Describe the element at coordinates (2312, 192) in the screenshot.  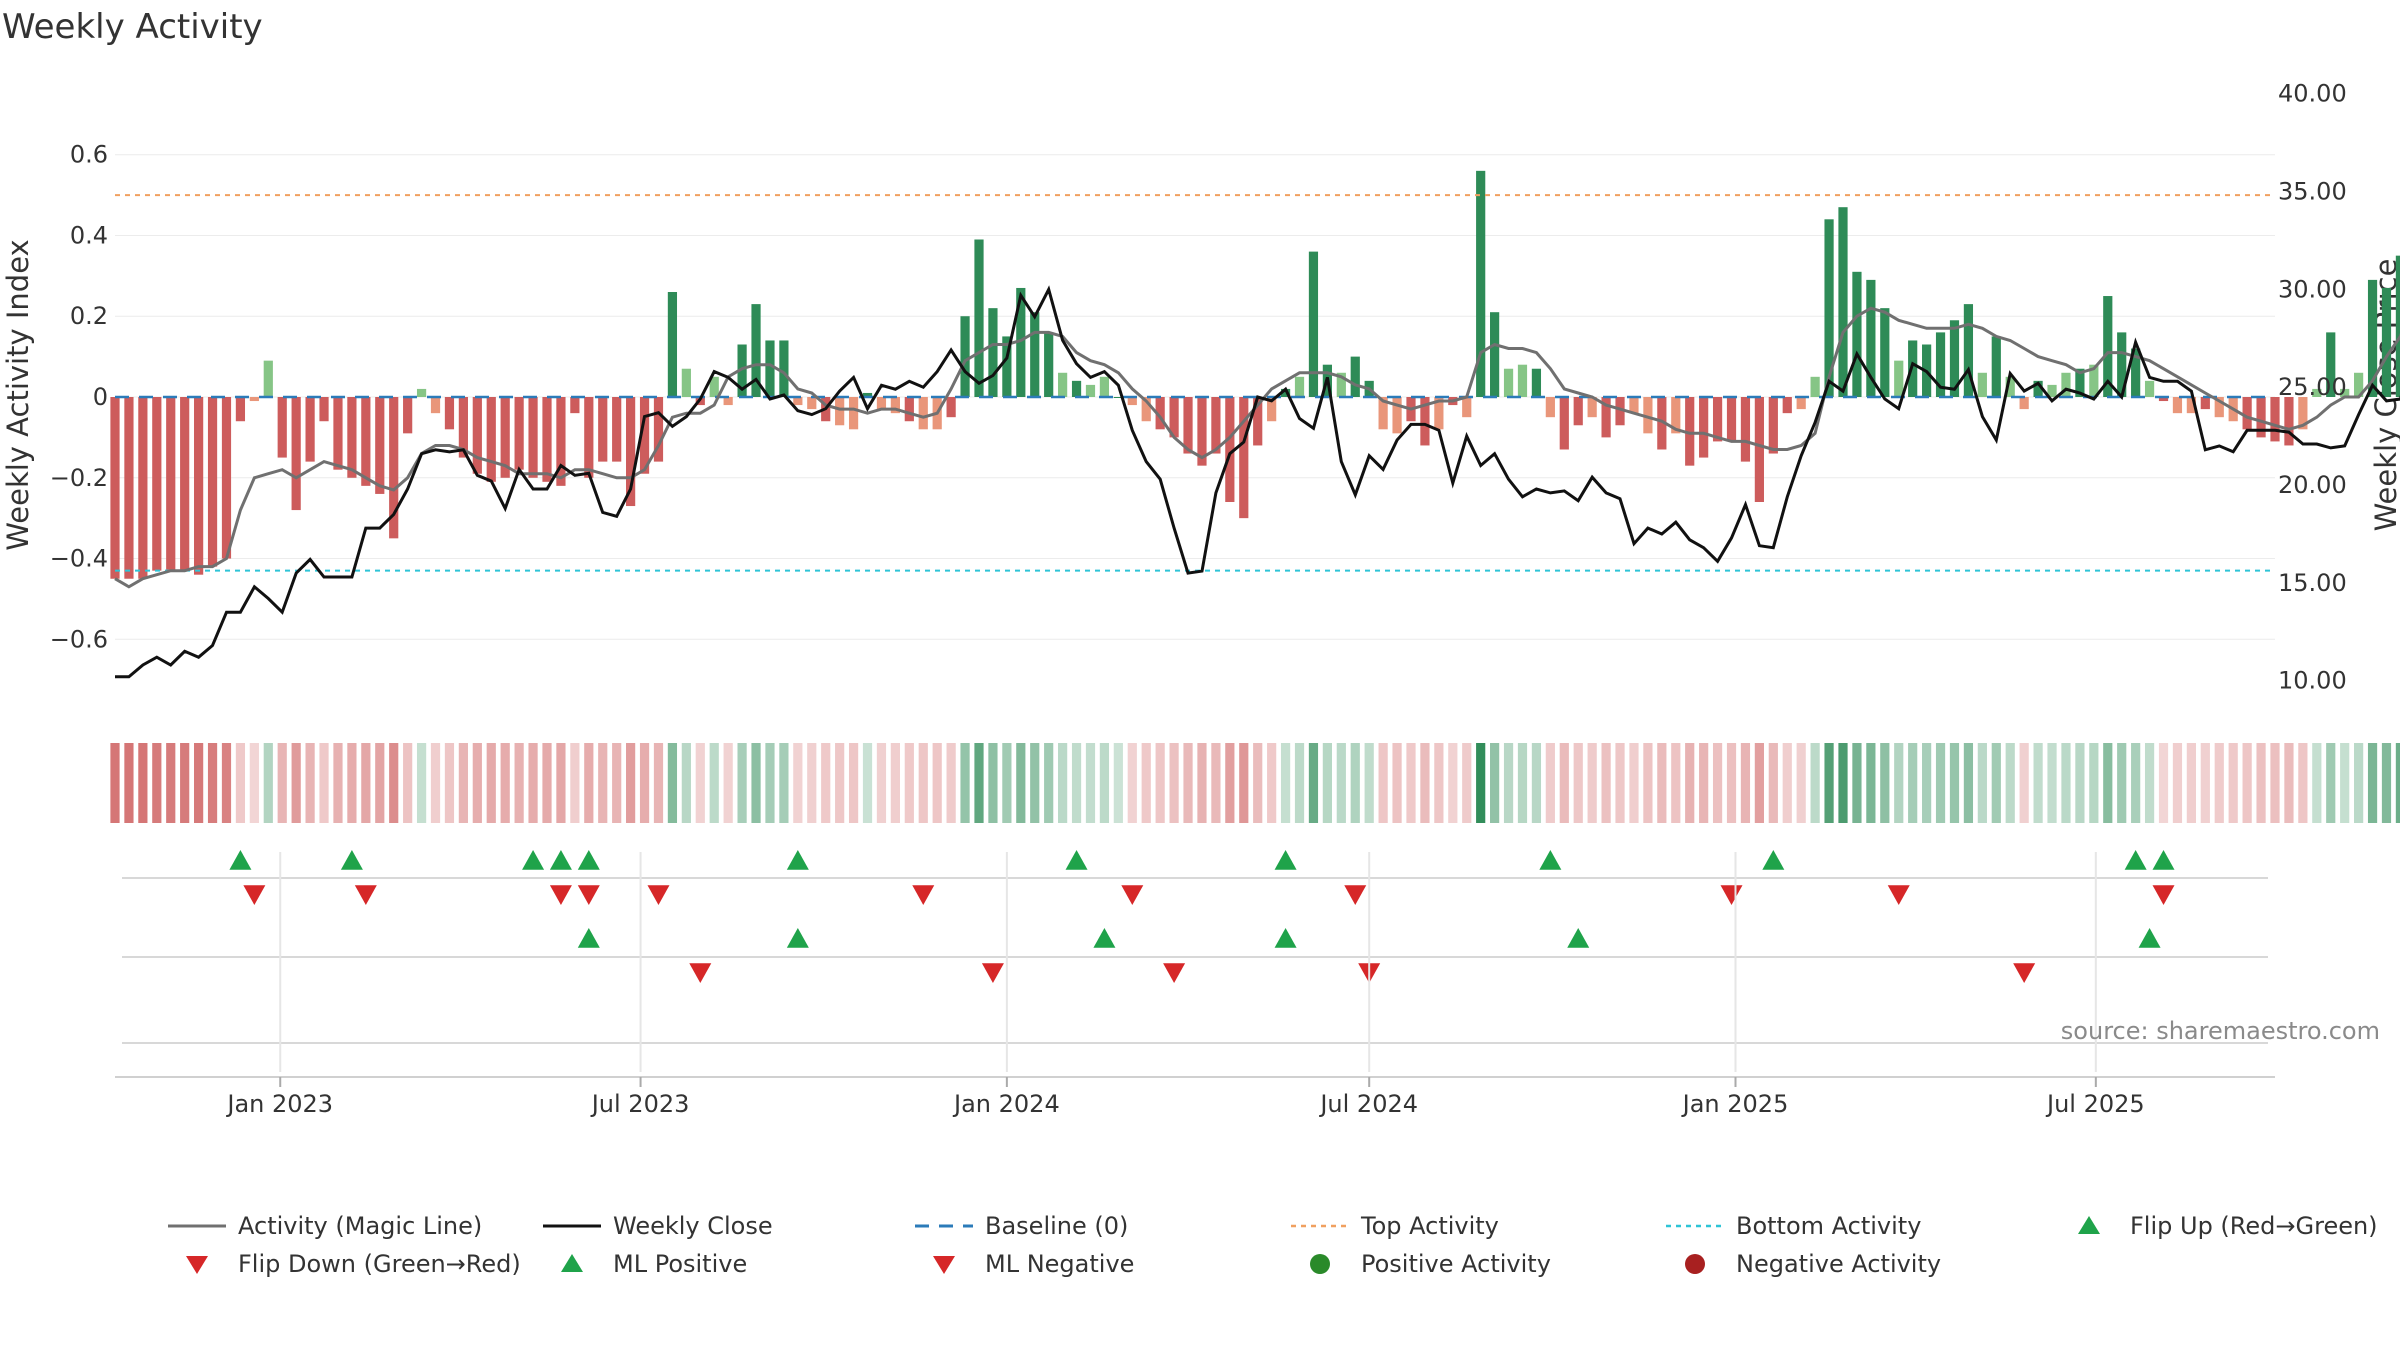
I see `tick-label-right: 35.00` at that location.